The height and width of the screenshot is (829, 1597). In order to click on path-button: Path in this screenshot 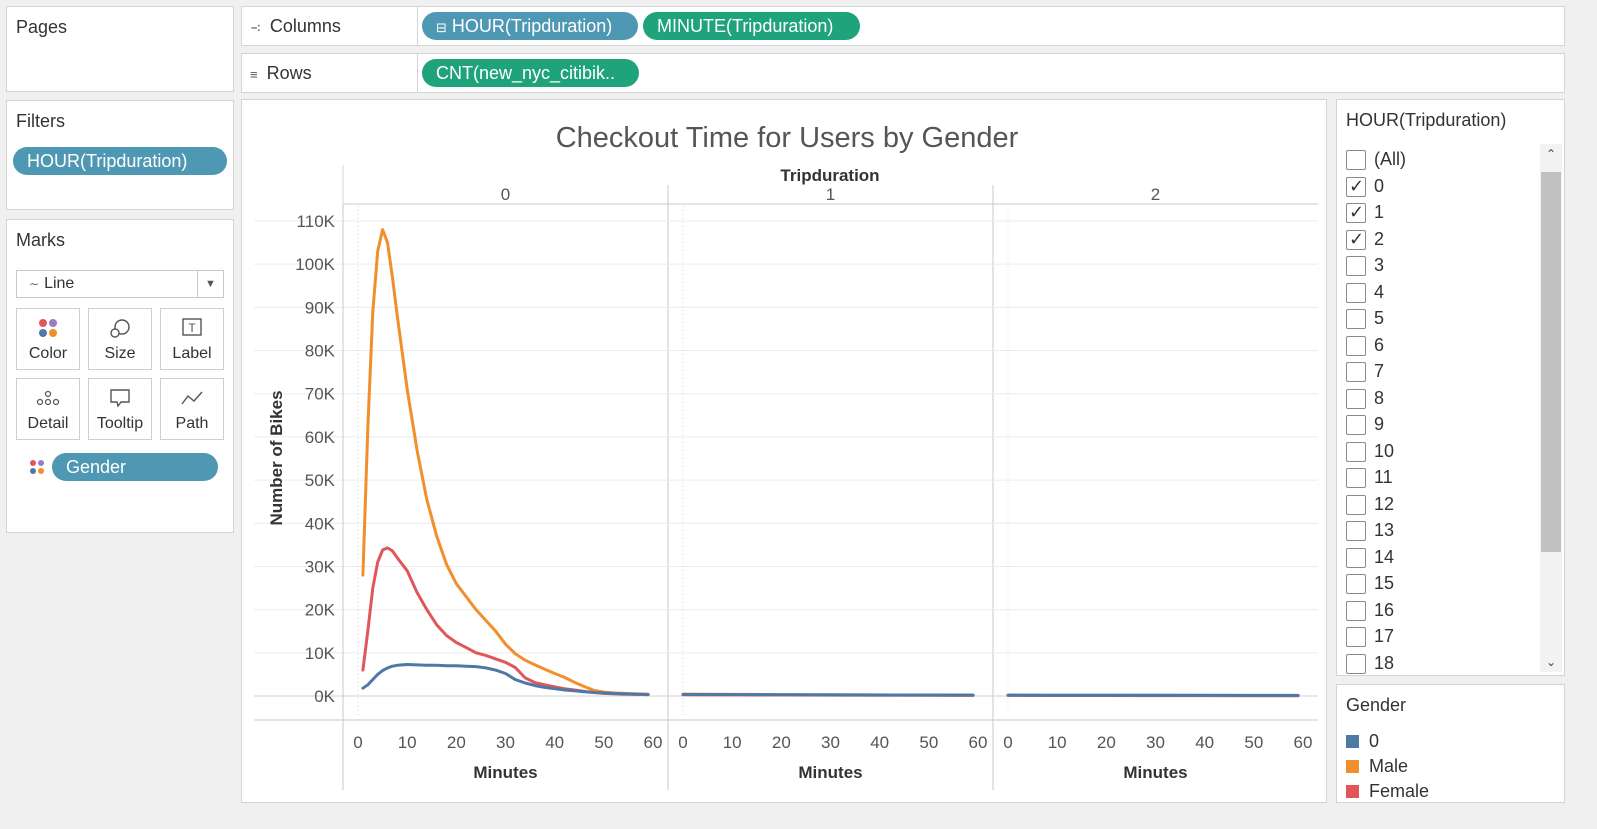, I will do `click(192, 409)`.